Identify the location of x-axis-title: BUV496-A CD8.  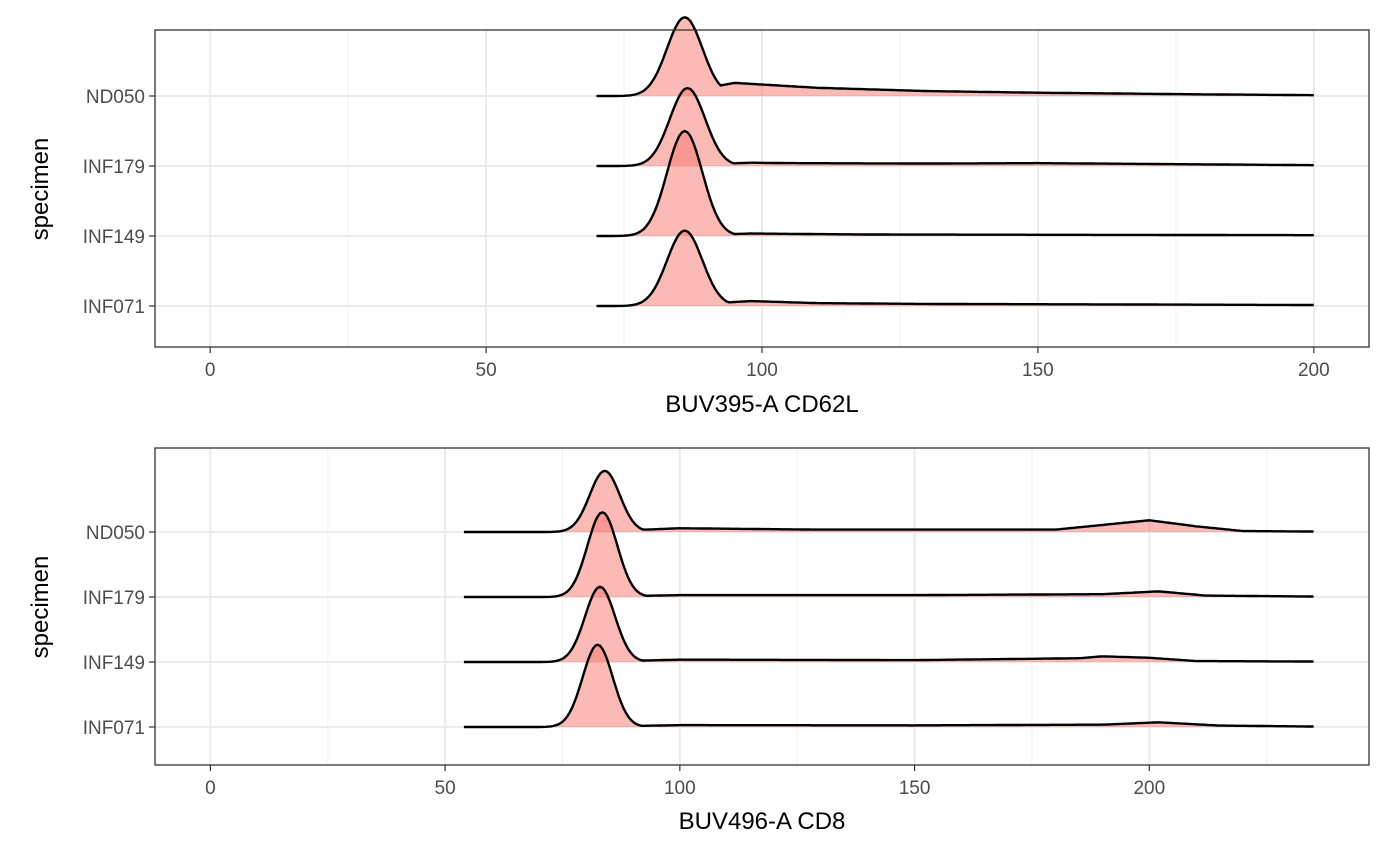
(762, 821).